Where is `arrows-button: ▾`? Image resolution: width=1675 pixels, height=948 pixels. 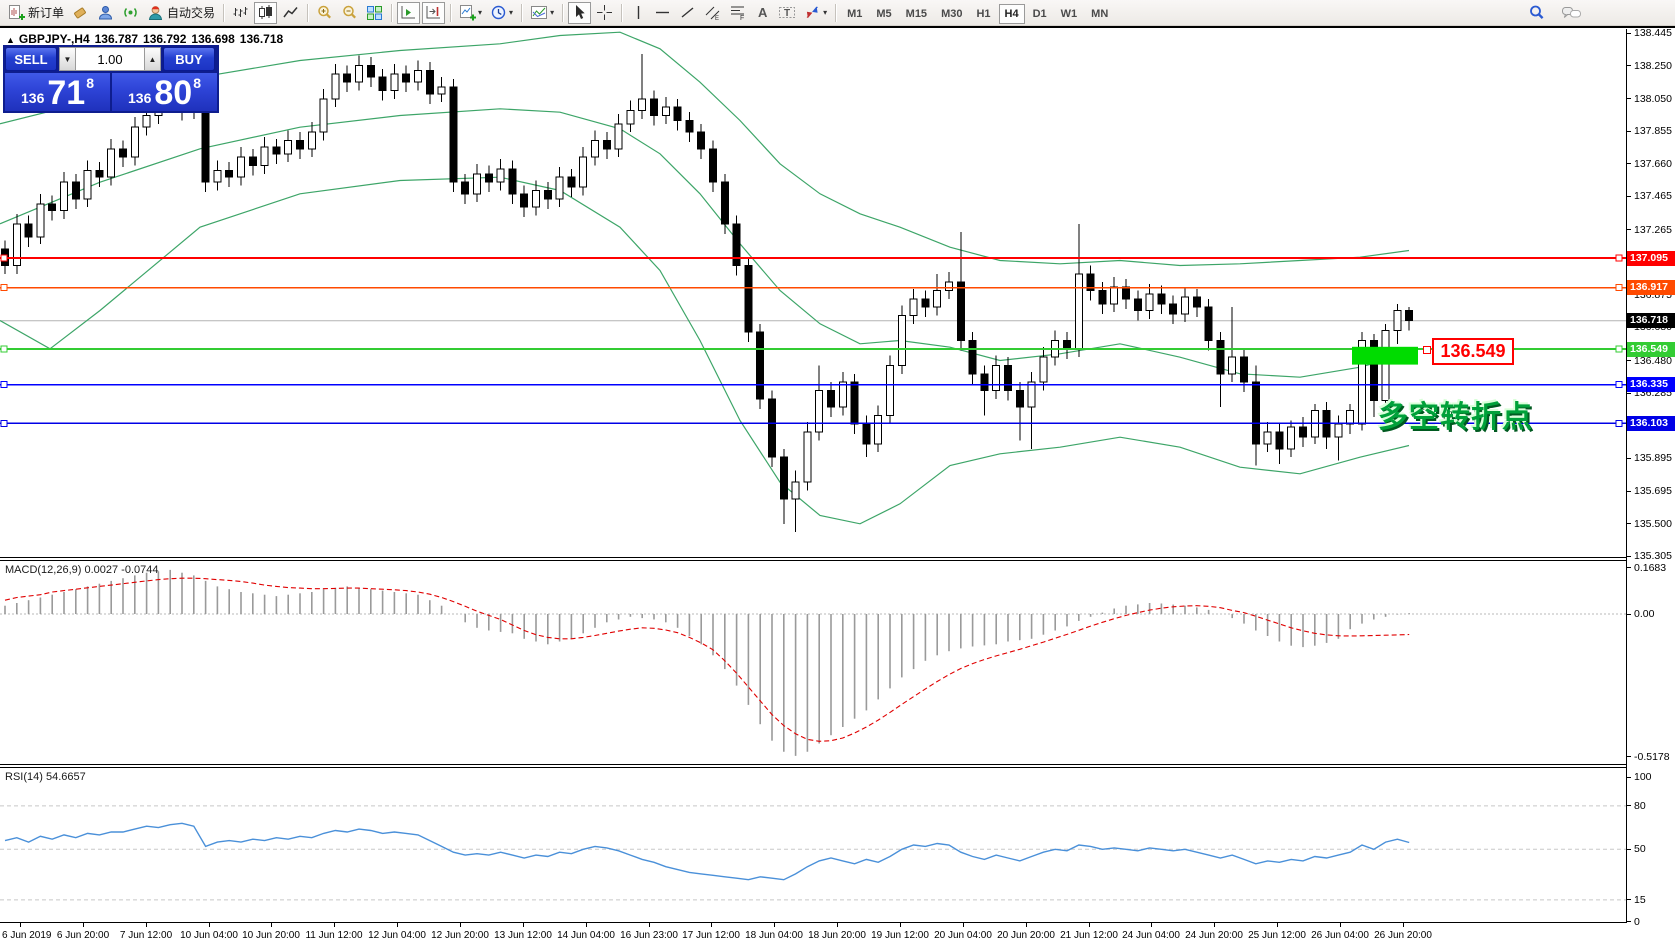
arrows-button: ▾ is located at coordinates (815, 13).